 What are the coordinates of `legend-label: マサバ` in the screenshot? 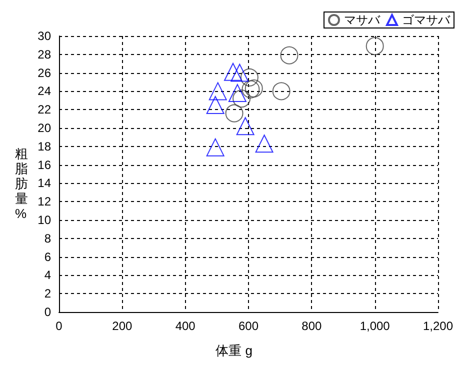 It's located at (362, 20).